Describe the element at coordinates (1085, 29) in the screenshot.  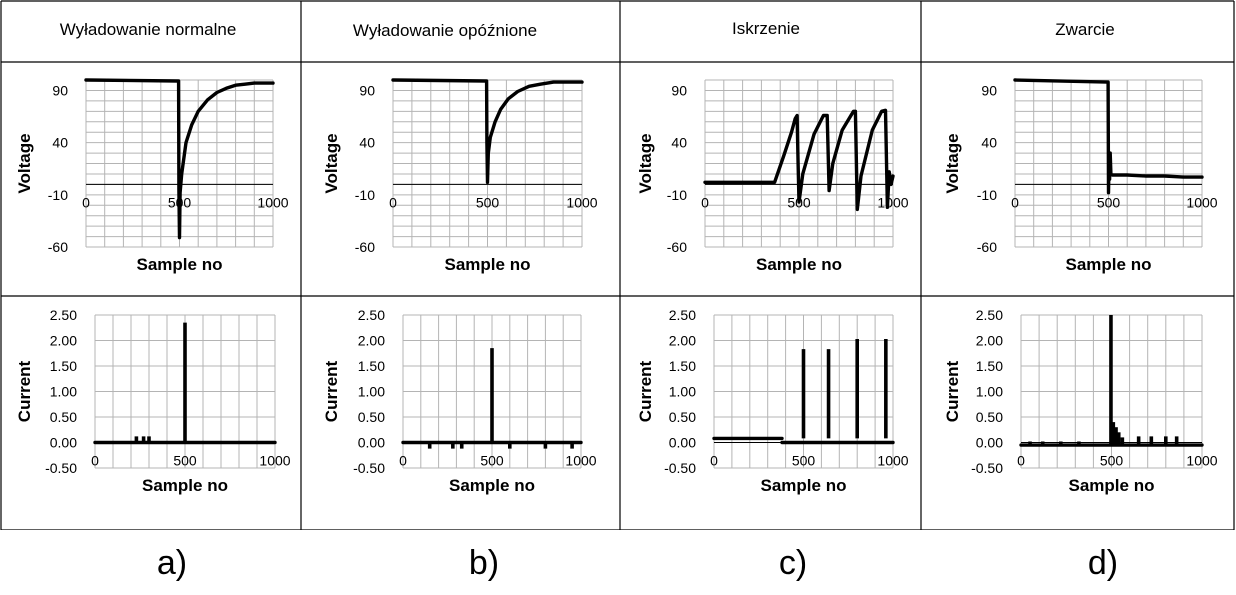
I see `header-short-circuit: Zwarcie` at that location.